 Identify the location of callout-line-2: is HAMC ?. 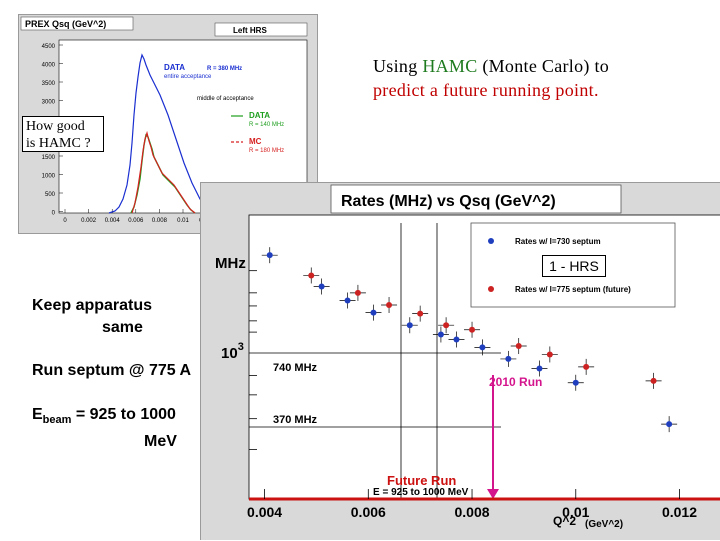
(58, 143).